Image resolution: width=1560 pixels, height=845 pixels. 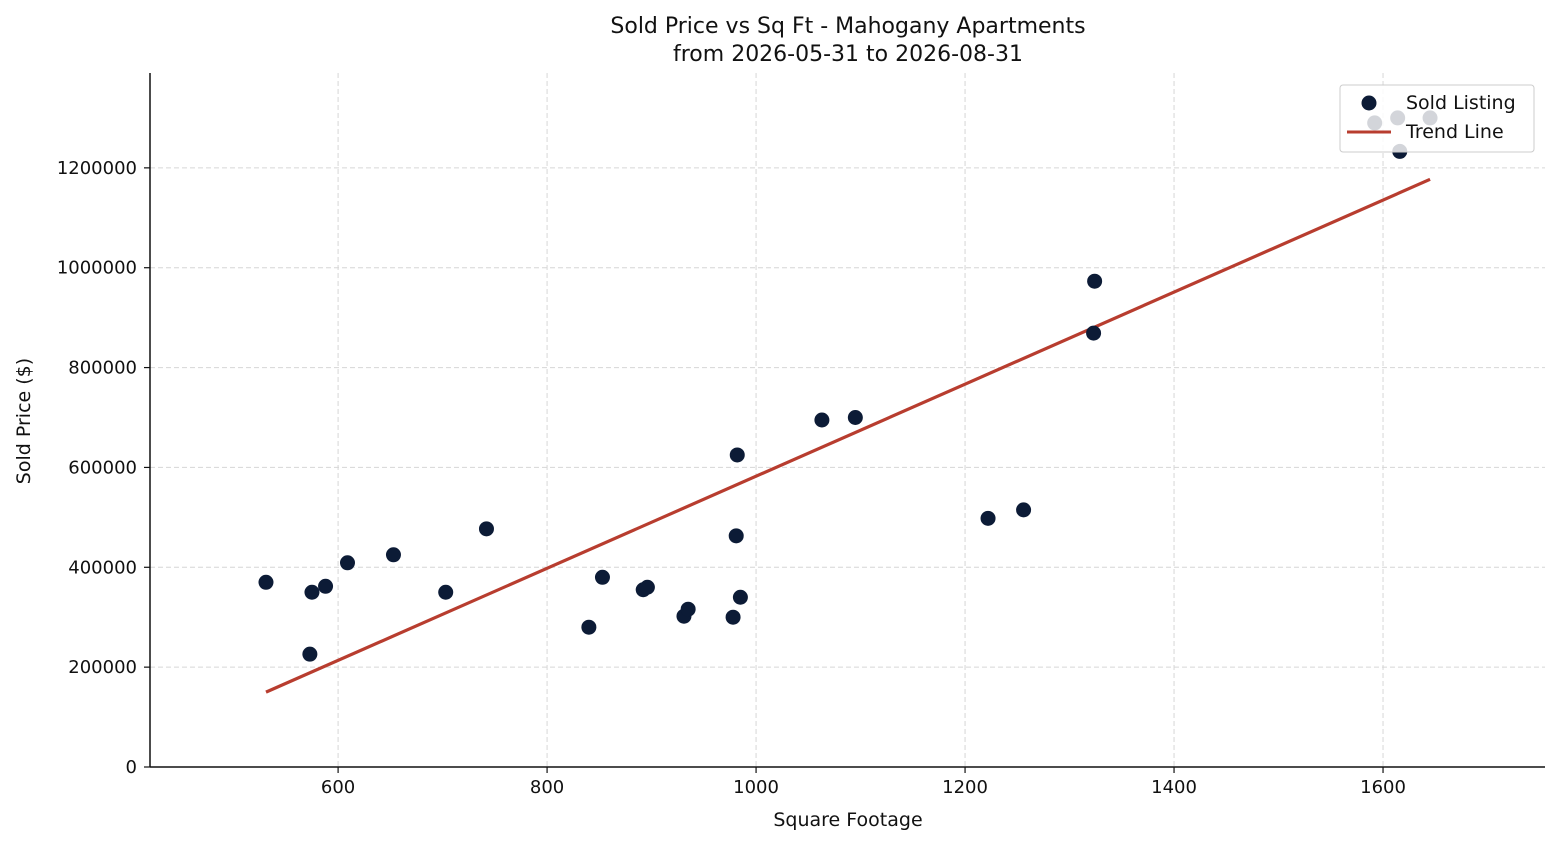 I want to click on x-tick-label: 800, so click(x=547, y=787).